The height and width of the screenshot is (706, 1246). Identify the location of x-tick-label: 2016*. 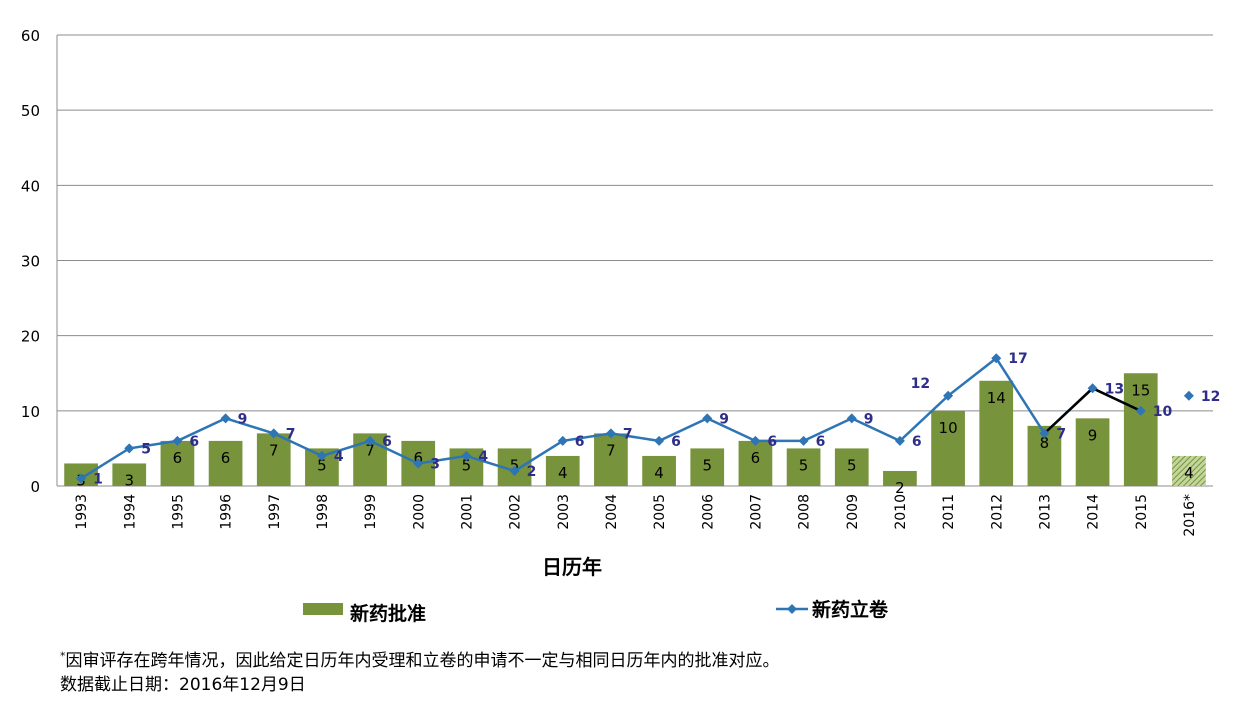
(1190, 515).